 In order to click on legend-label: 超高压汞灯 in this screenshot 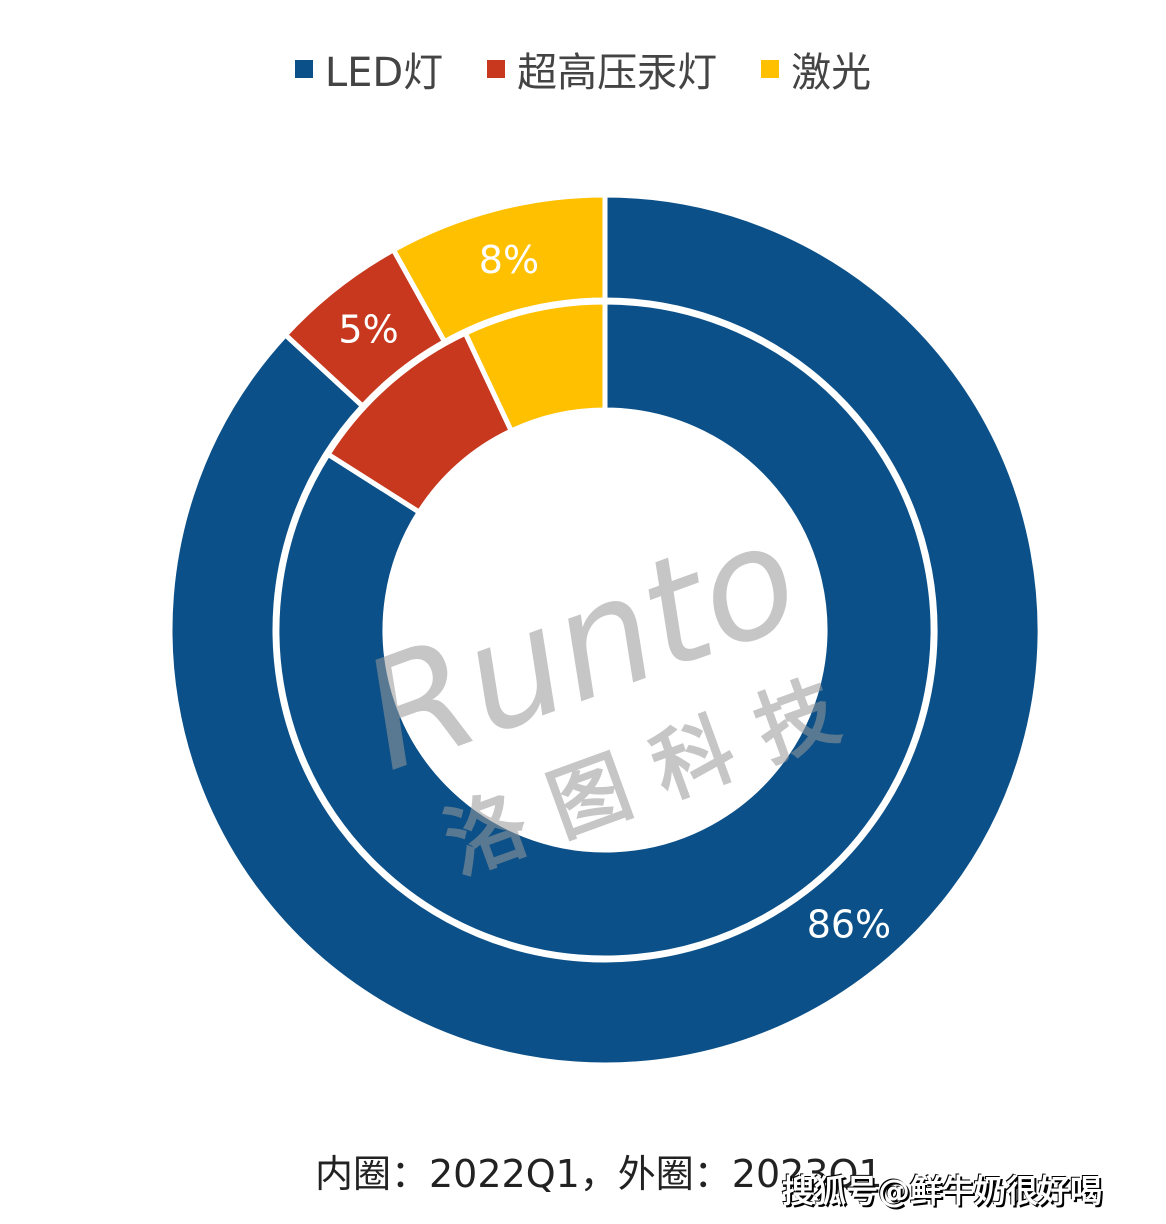, I will do `click(617, 73)`.